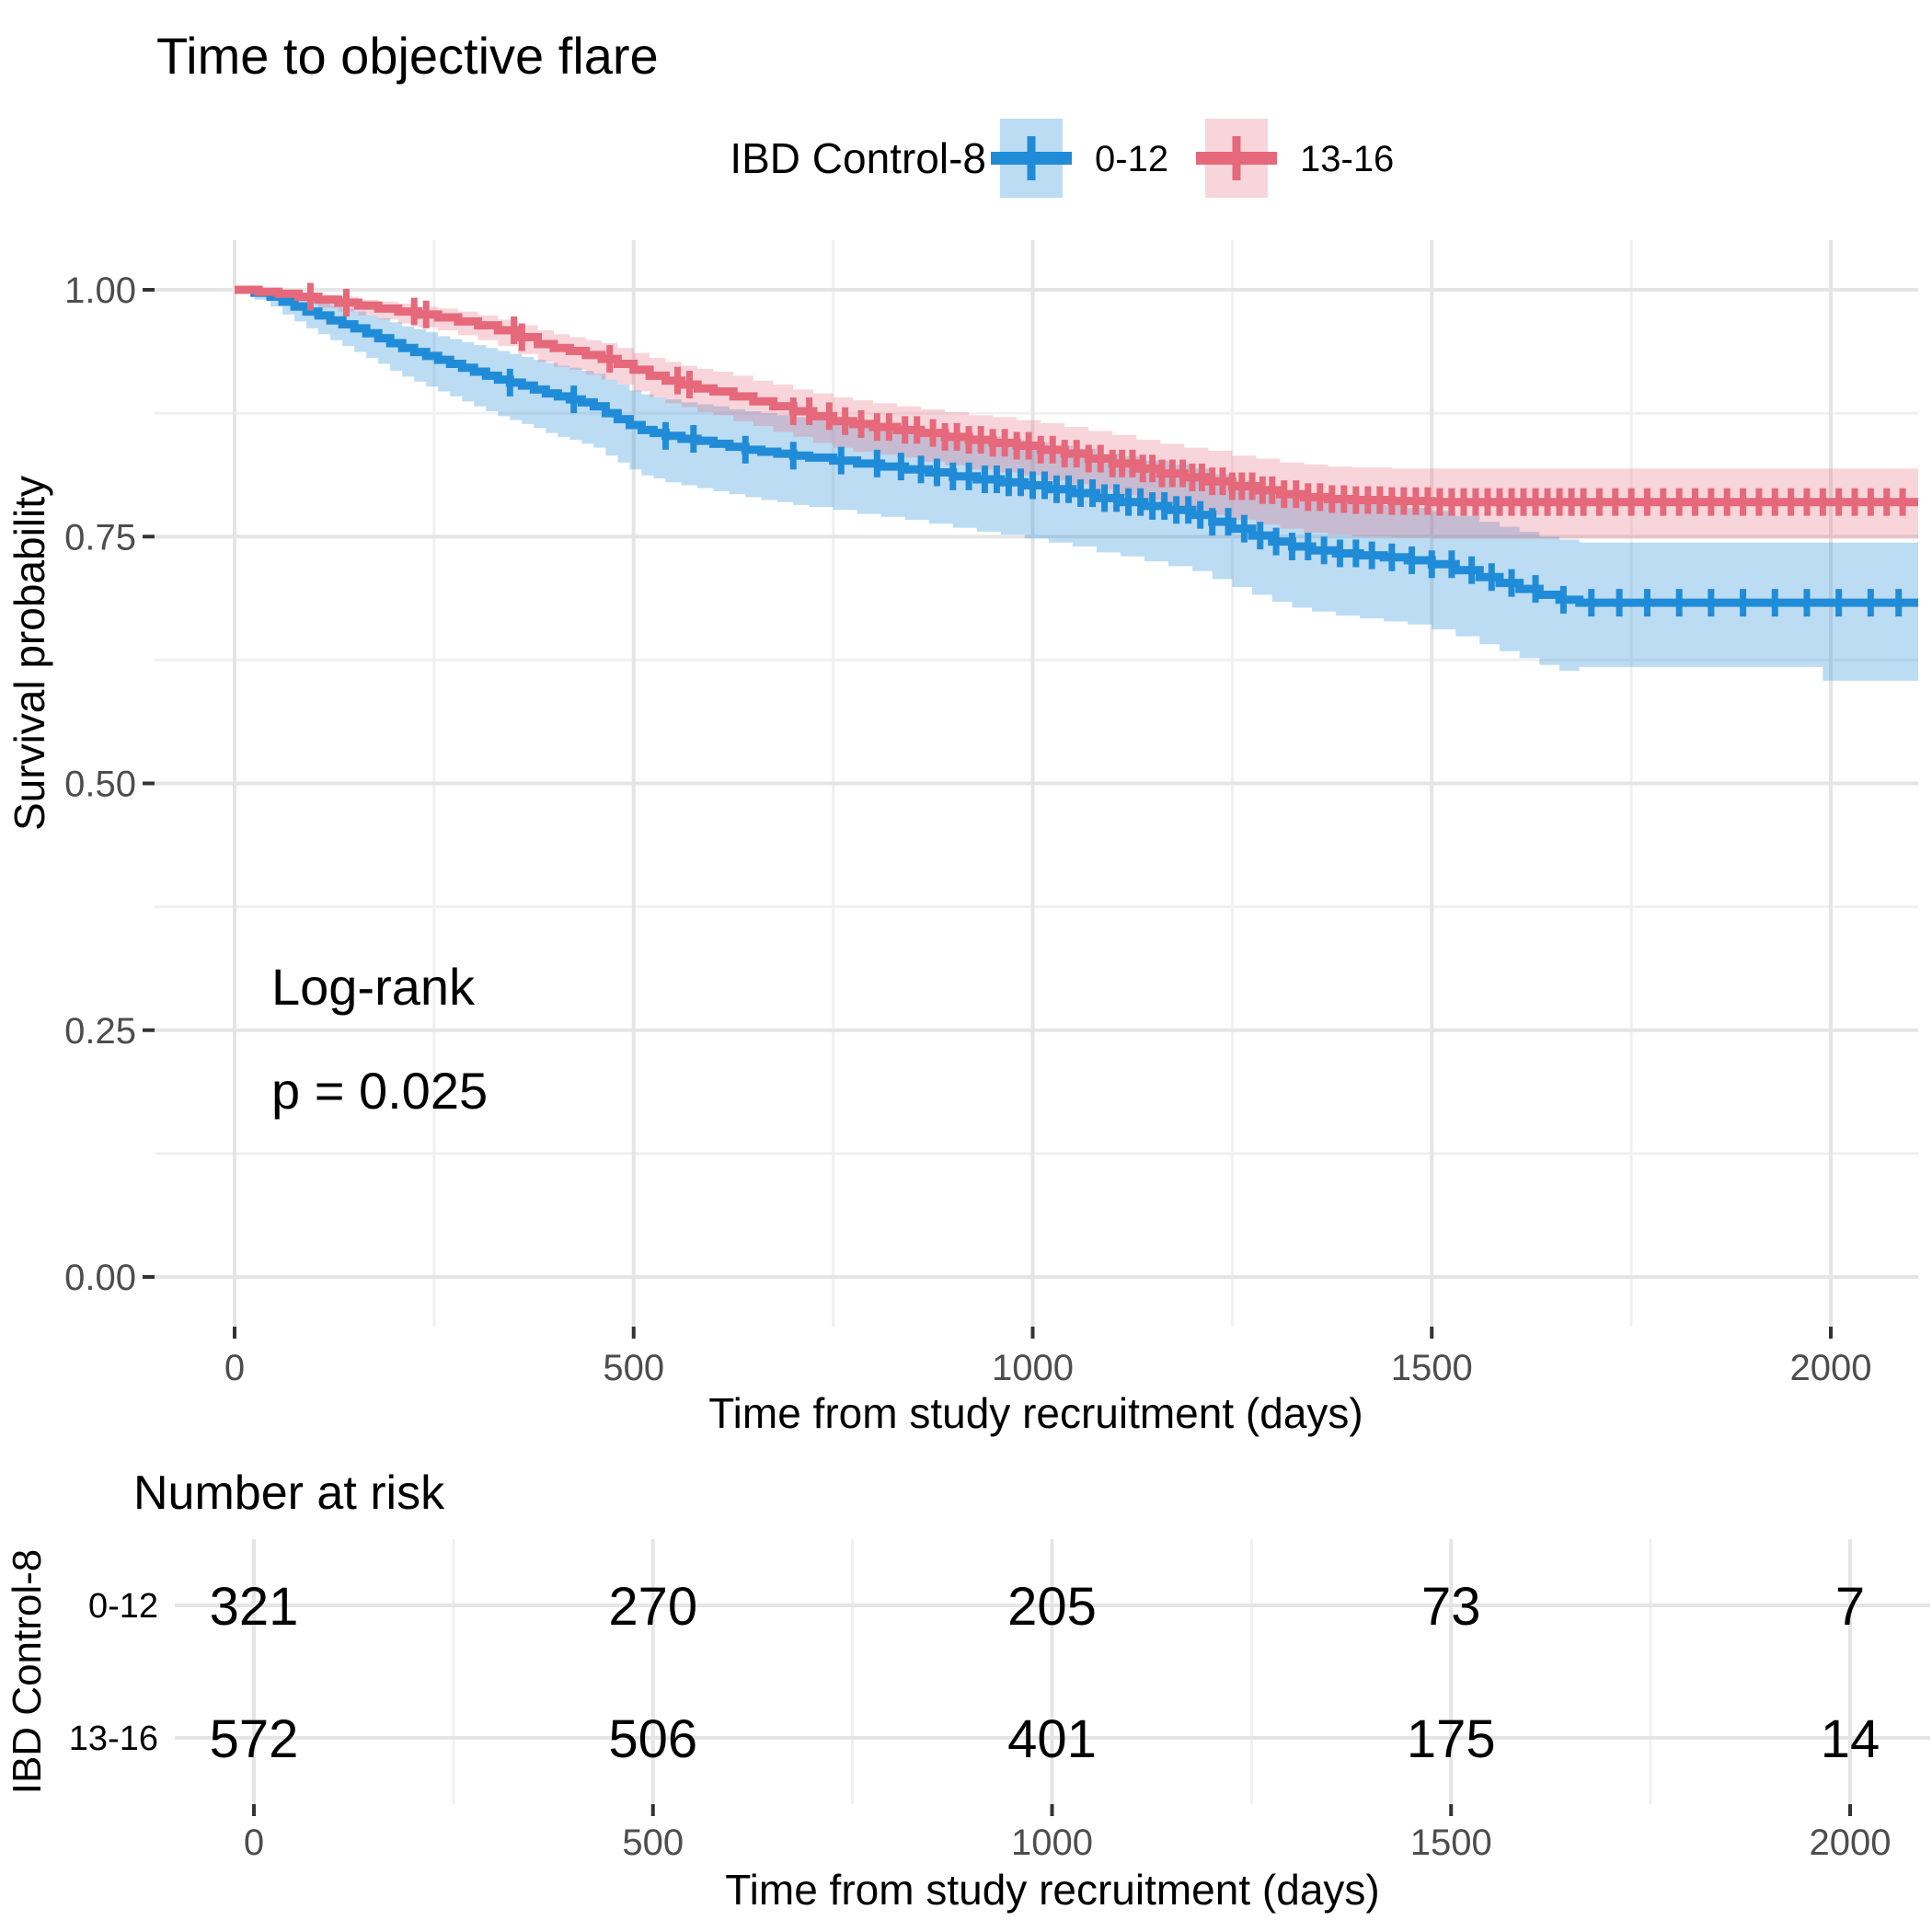 The width and height of the screenshot is (1932, 1932). Describe the element at coordinates (1451, 1843) in the screenshot. I see `risk-x-tick-label: 1500` at that location.